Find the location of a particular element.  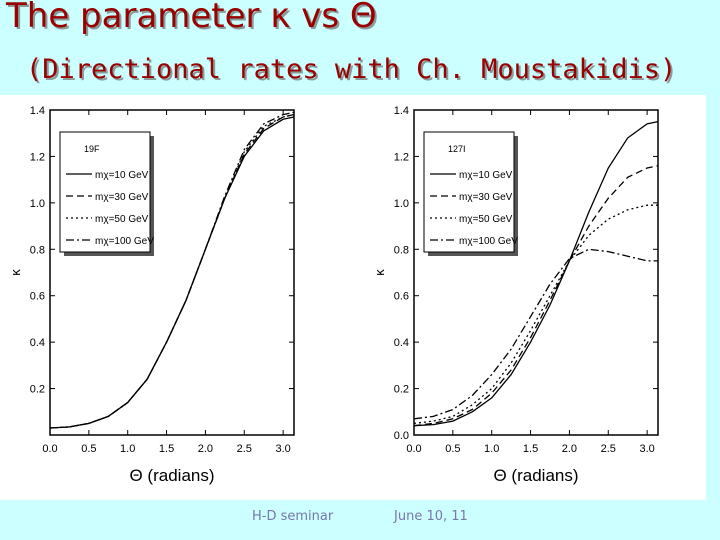

legend-target-label: 127I is located at coordinates (457, 149).